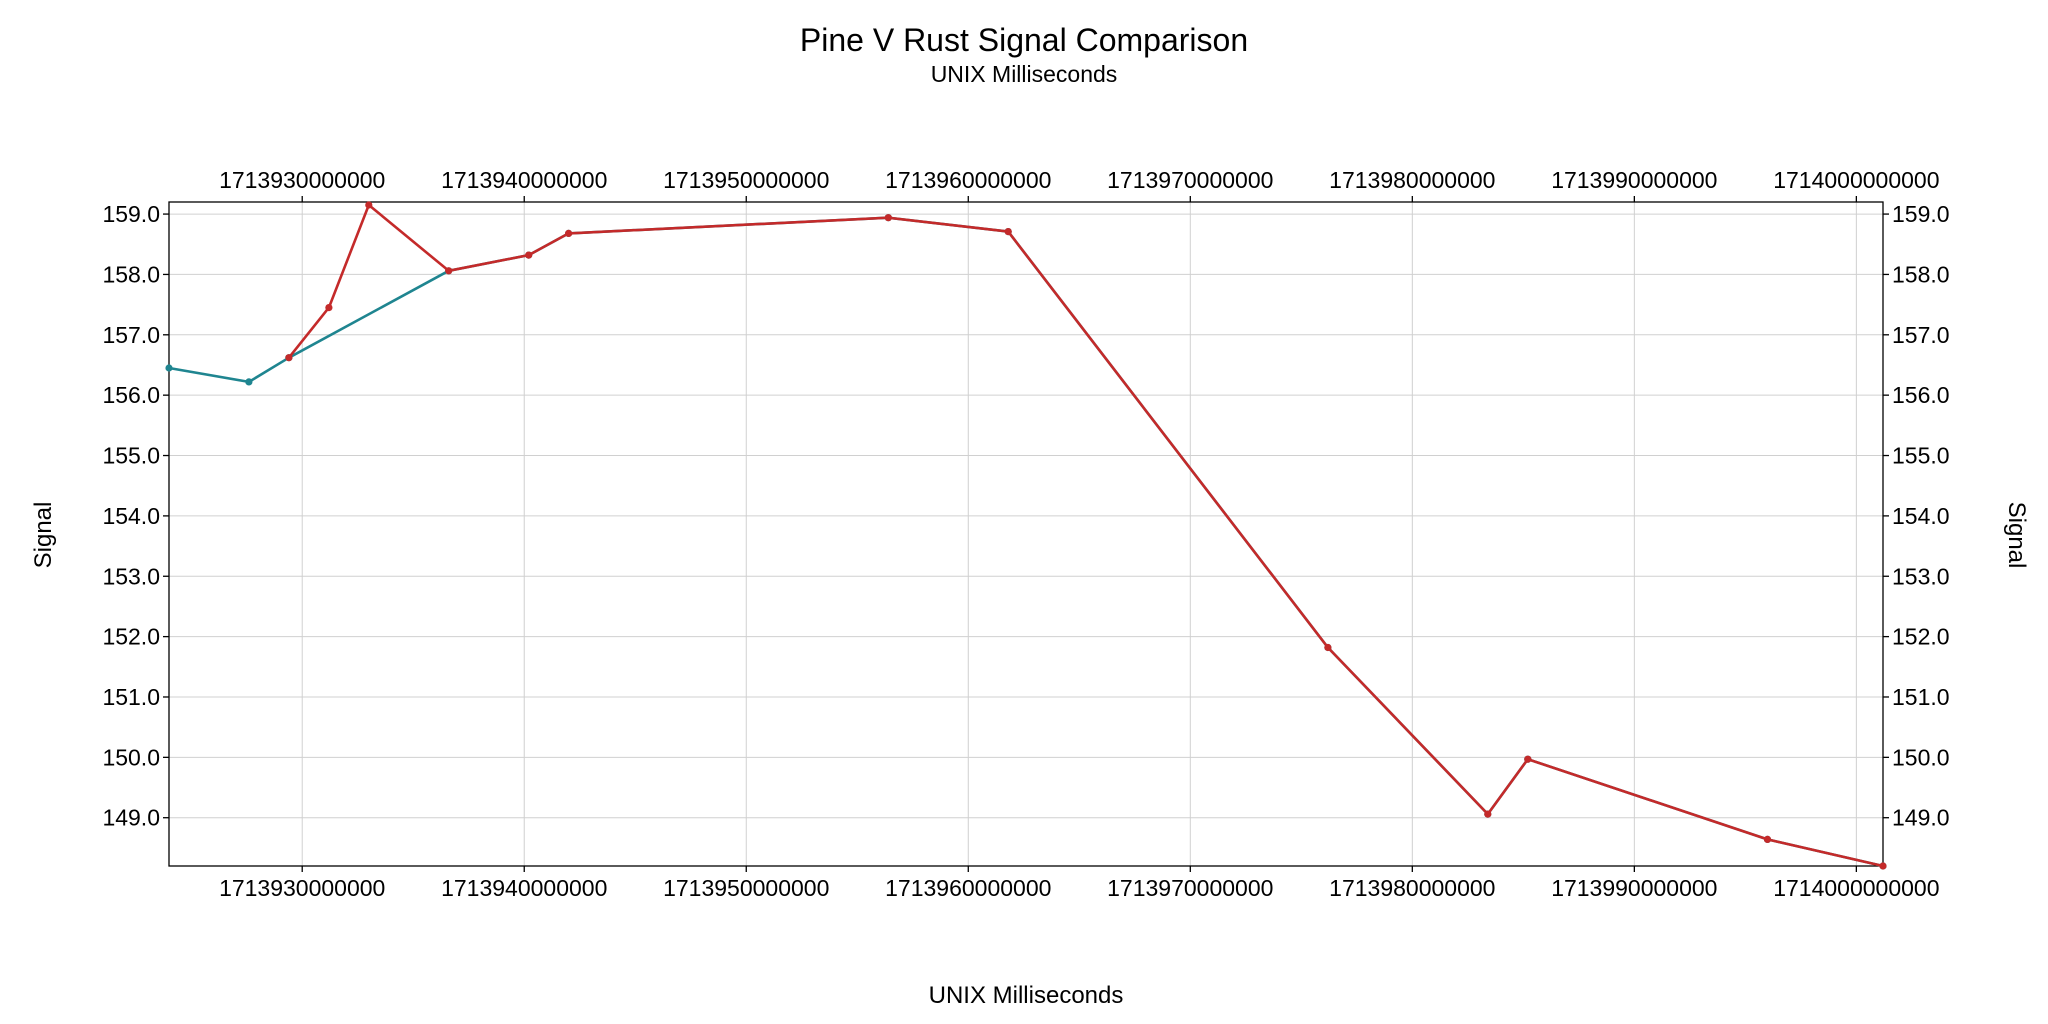 This screenshot has width=2048, height=1024. Describe the element at coordinates (131, 214) in the screenshot. I see `y-tick-label-left: 159.0` at that location.